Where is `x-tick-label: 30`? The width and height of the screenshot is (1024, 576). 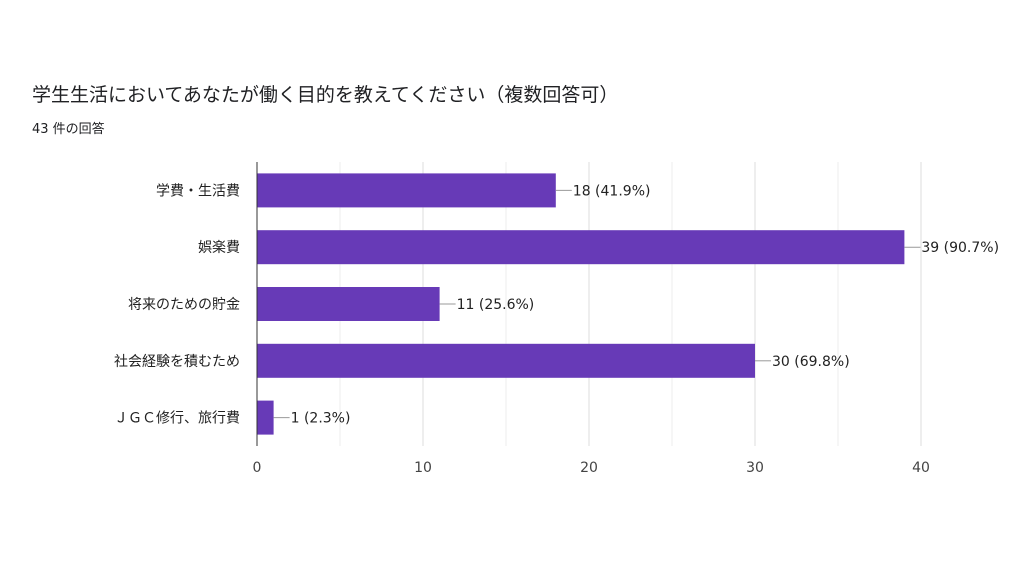 x-tick-label: 30 is located at coordinates (755, 468).